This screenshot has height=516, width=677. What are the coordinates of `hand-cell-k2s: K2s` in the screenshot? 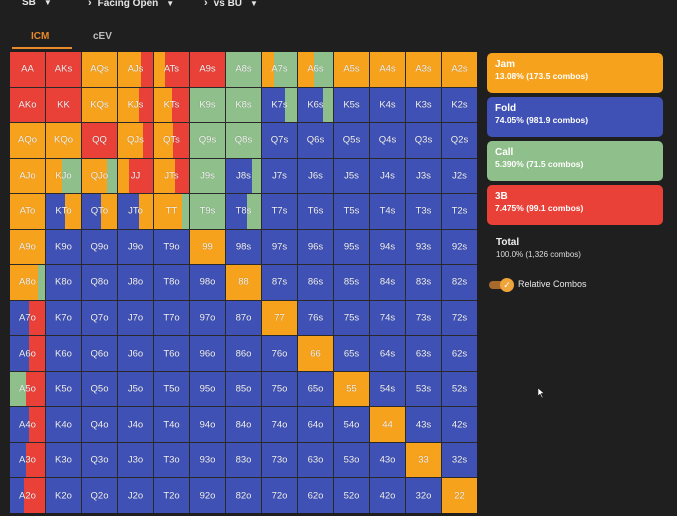 It's located at (459, 105).